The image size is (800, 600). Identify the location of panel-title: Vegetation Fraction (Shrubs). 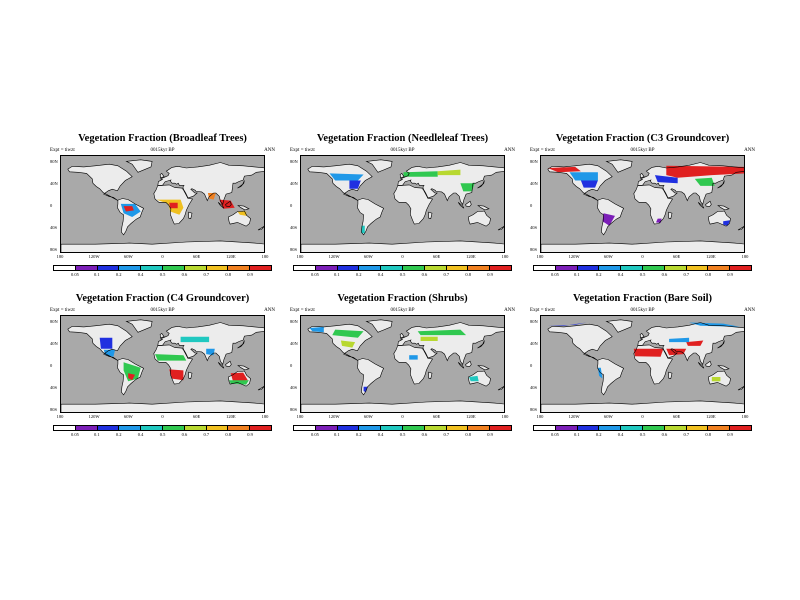
(402, 298).